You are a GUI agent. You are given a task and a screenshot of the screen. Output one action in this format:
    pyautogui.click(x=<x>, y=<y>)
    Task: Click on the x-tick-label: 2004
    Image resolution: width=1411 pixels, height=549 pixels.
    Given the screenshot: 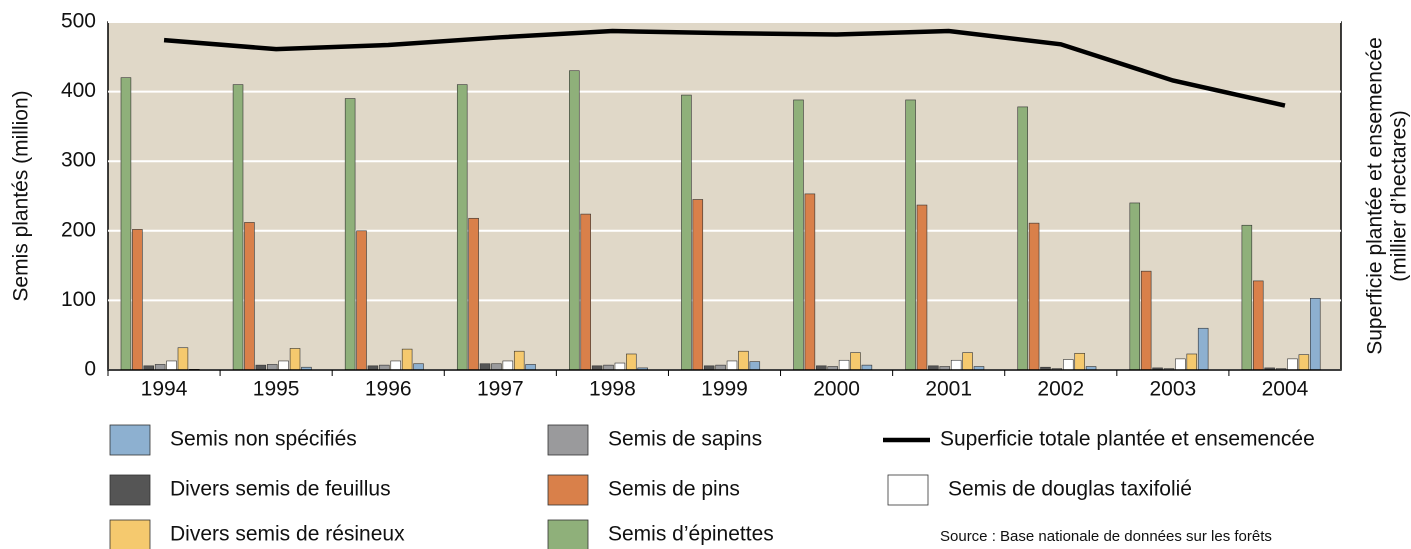 What is the action you would take?
    pyautogui.click(x=1285, y=389)
    